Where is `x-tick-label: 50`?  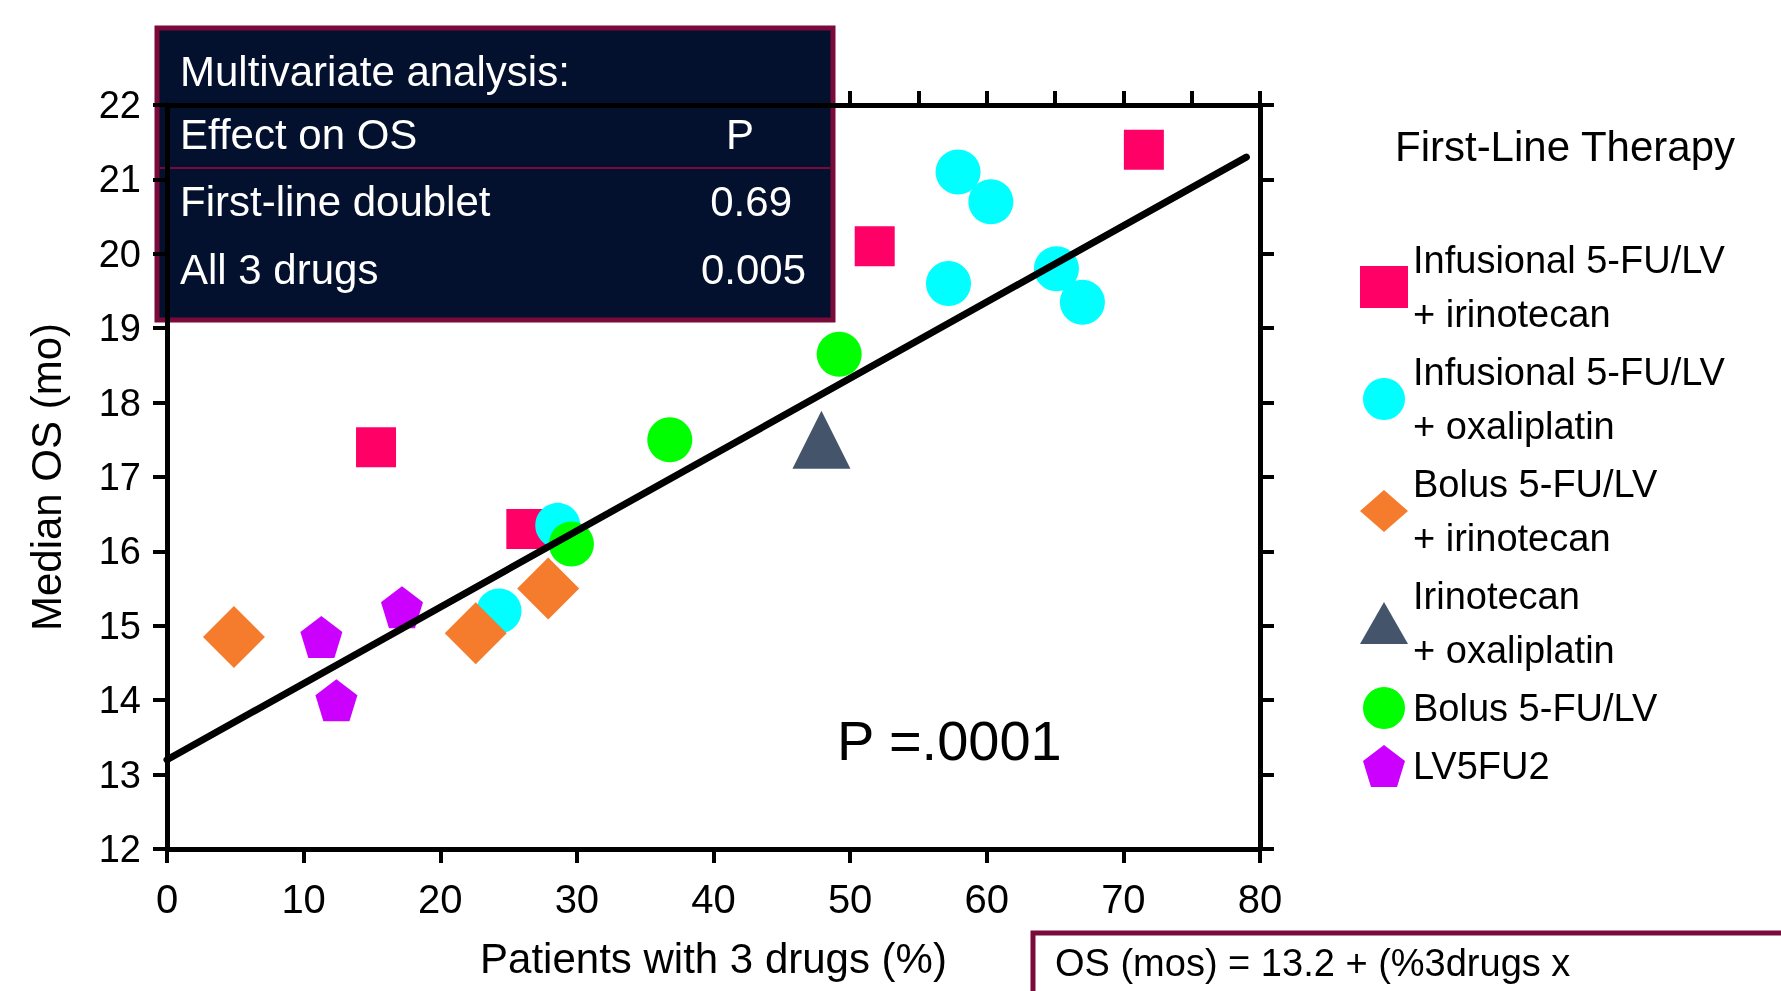 x-tick-label: 50 is located at coordinates (850, 899).